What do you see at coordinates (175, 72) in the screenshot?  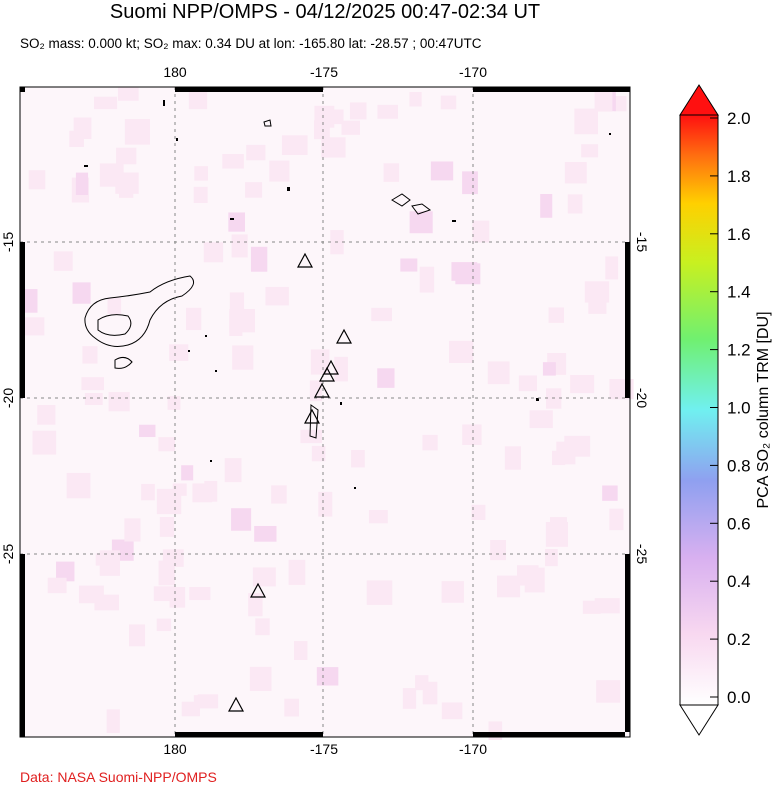 I see `lon-label-top: 180` at bounding box center [175, 72].